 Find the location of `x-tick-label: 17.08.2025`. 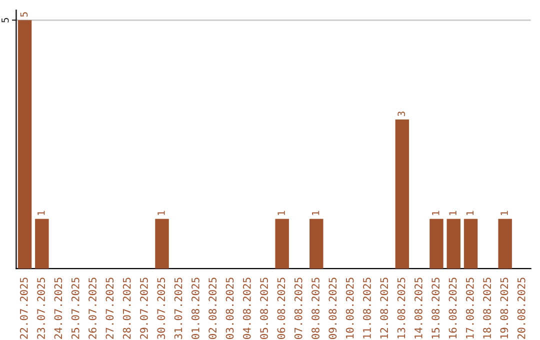

x-tick-label: 17.08.2025 is located at coordinates (470, 308).